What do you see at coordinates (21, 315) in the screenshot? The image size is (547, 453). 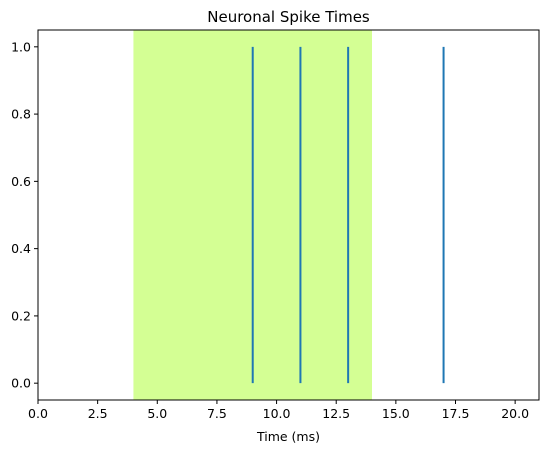 I see `y-tick-label: 0.2` at bounding box center [21, 315].